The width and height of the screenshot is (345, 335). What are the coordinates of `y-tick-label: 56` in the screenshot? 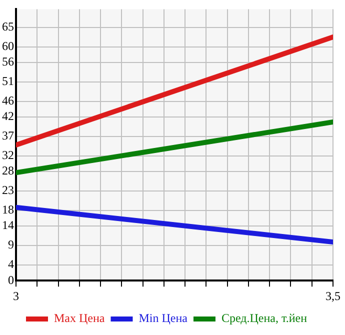 It's located at (8, 61).